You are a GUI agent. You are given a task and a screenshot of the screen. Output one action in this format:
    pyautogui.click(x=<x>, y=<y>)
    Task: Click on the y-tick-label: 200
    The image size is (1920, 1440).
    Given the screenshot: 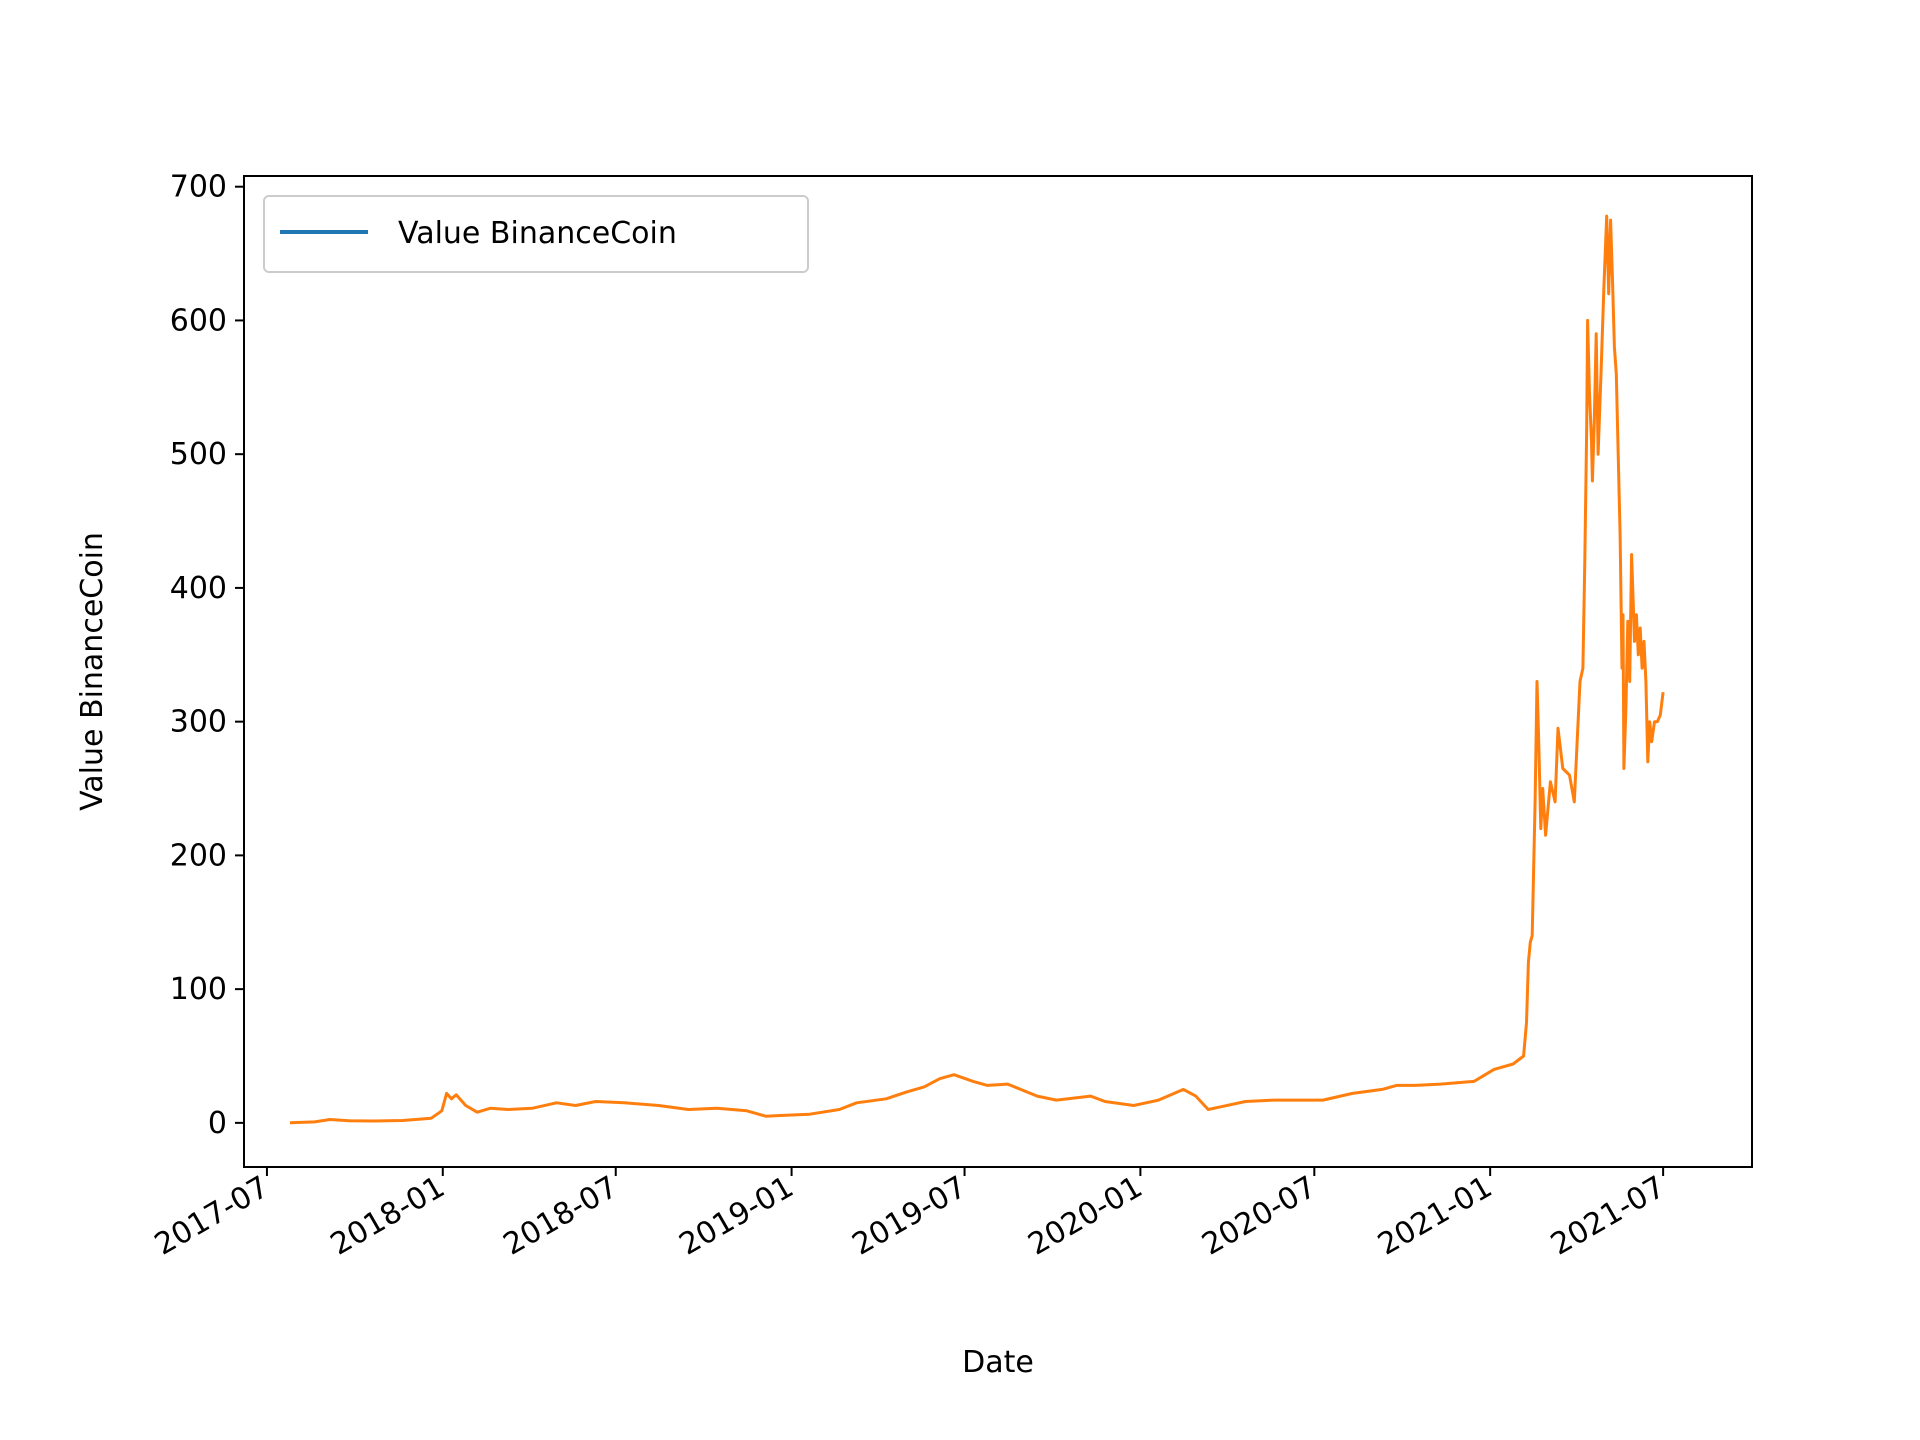 What is the action you would take?
    pyautogui.click(x=198, y=855)
    